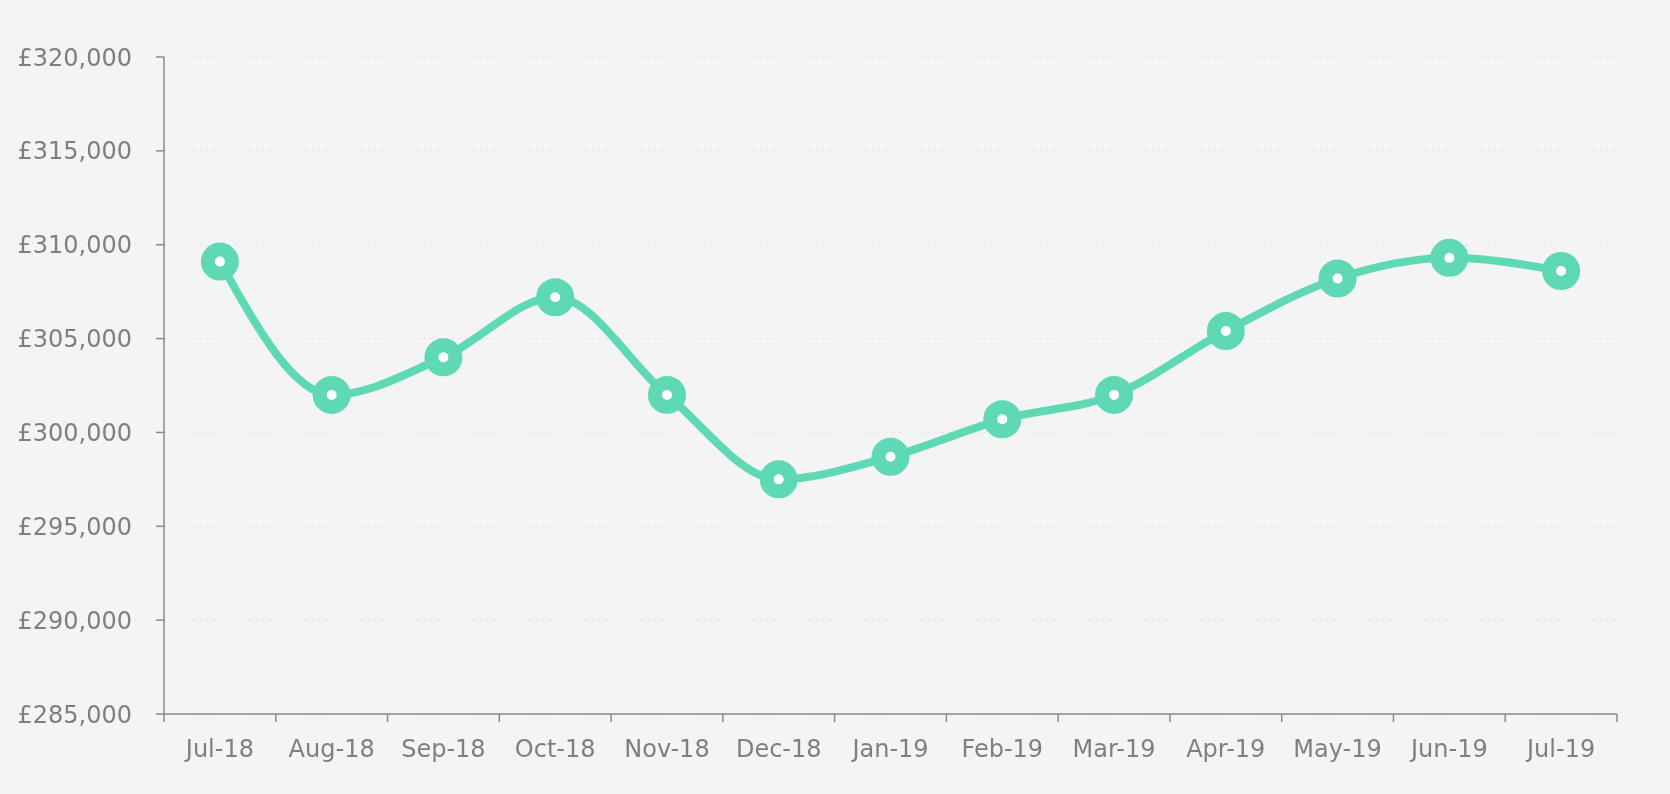 The image size is (1670, 794). I want to click on x-tick-label: Feb-19, so click(1002, 749).